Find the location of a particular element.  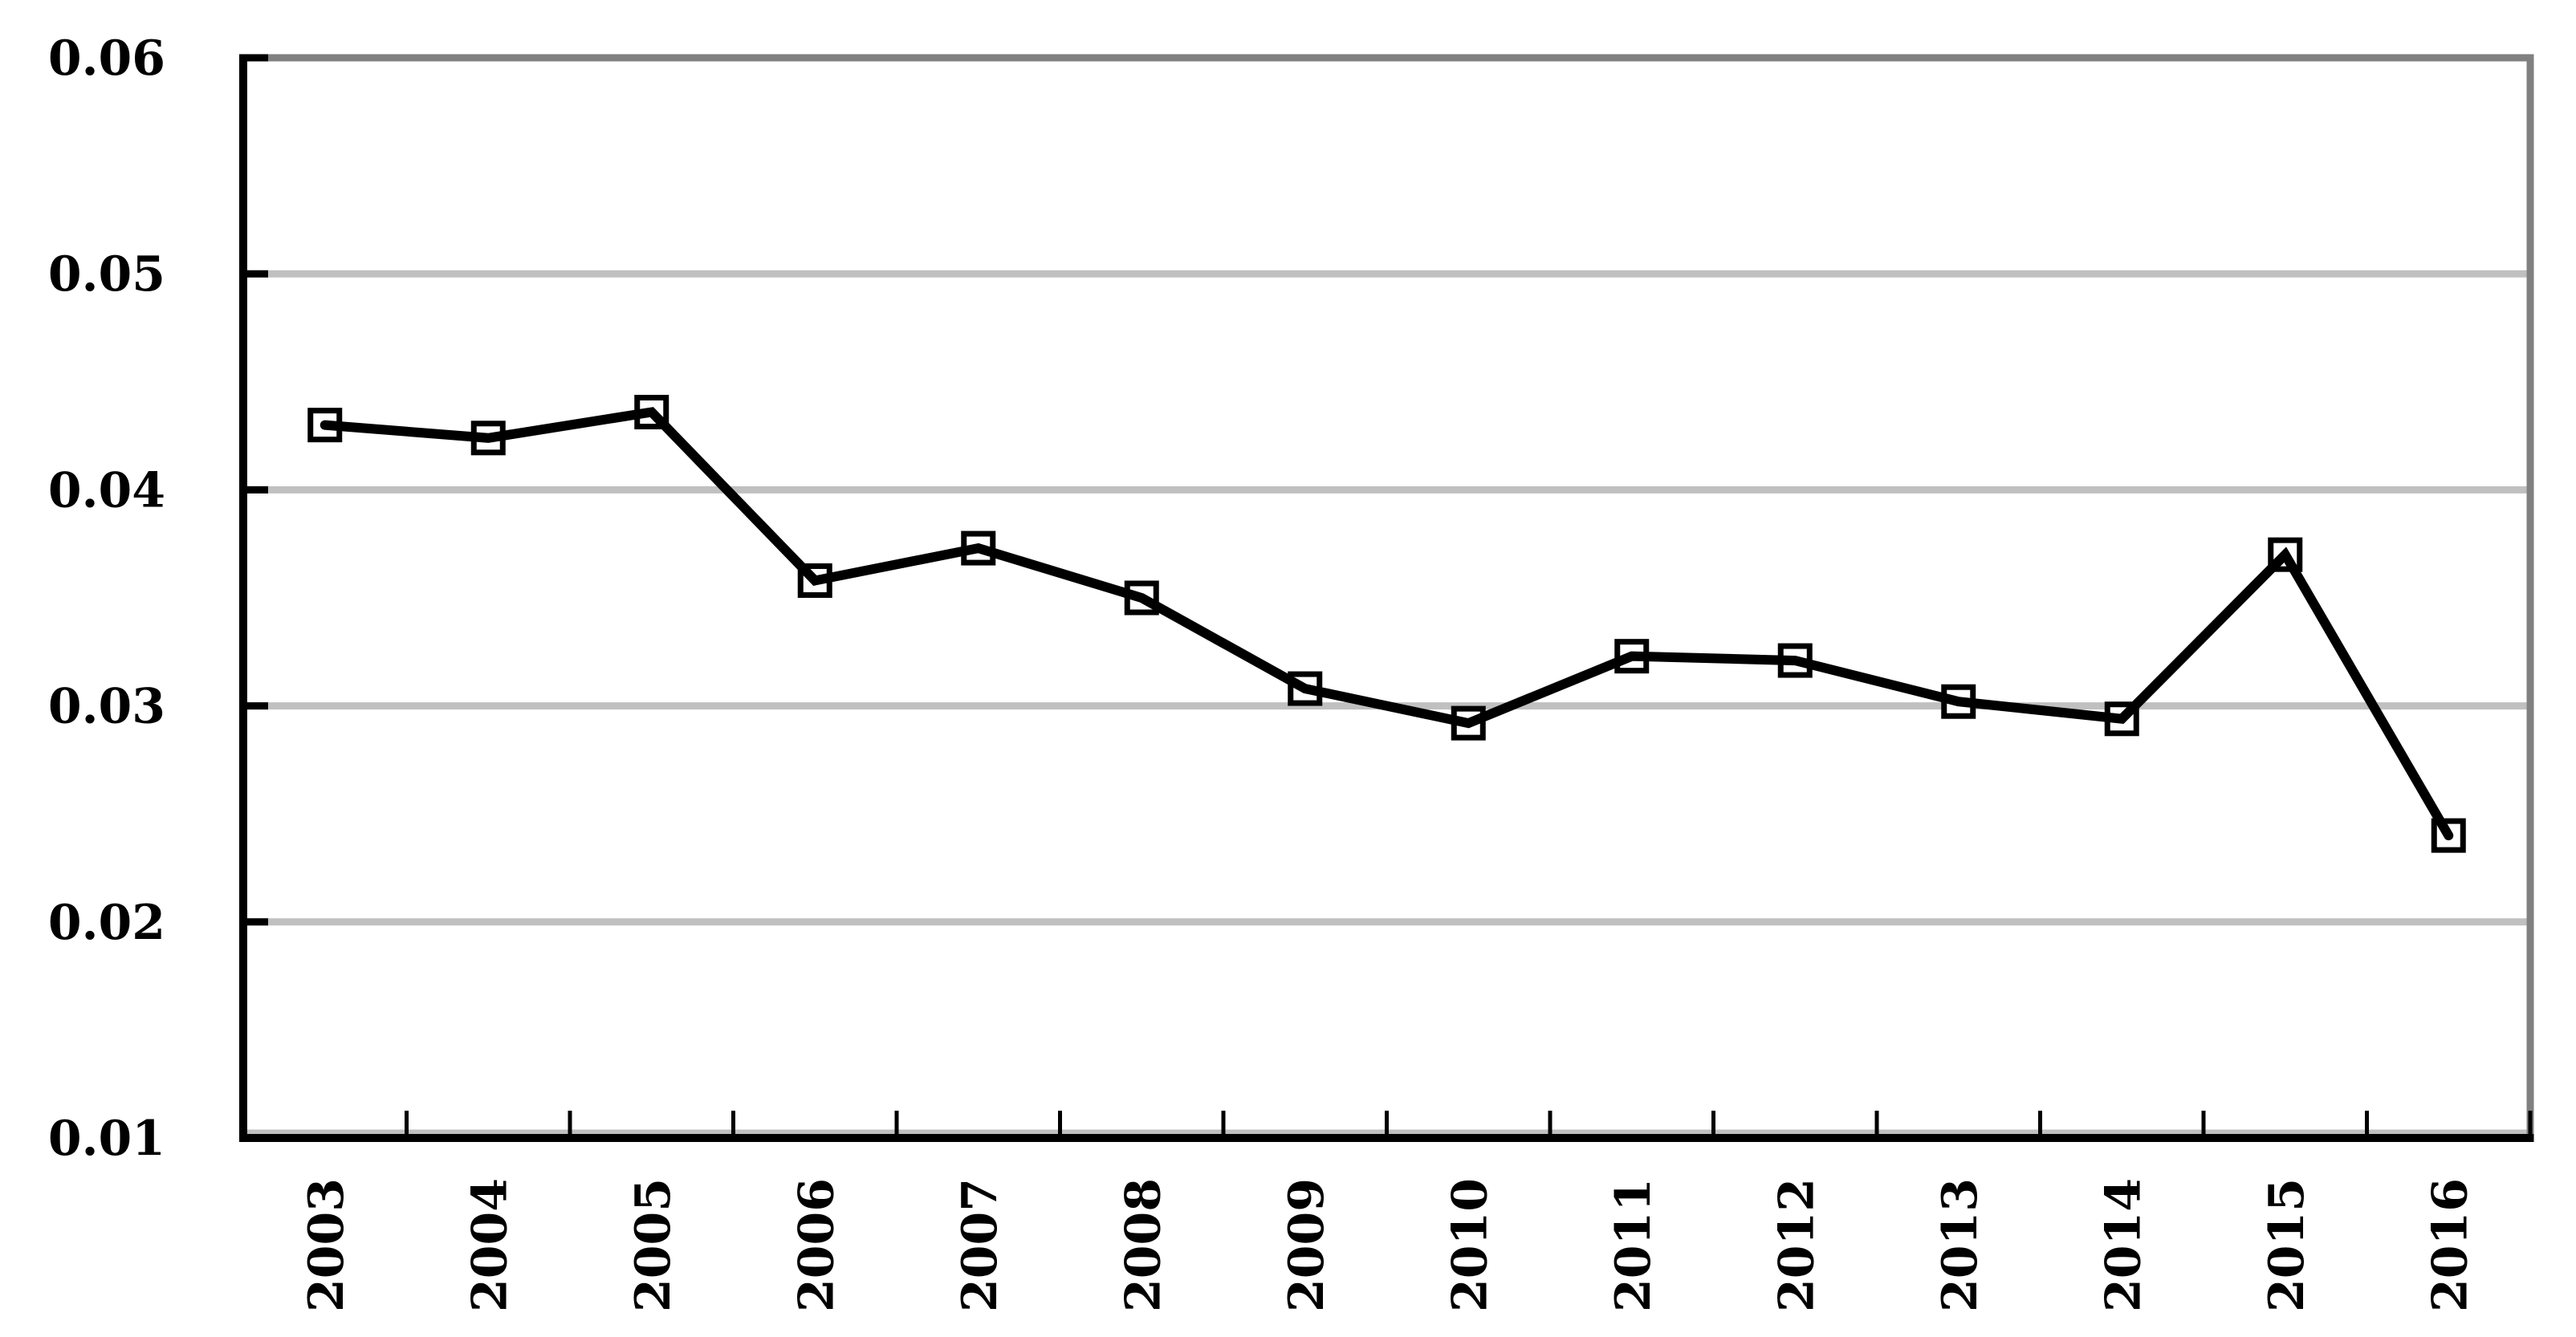

y-axis-tick-label: 0.02 is located at coordinates (106, 923).